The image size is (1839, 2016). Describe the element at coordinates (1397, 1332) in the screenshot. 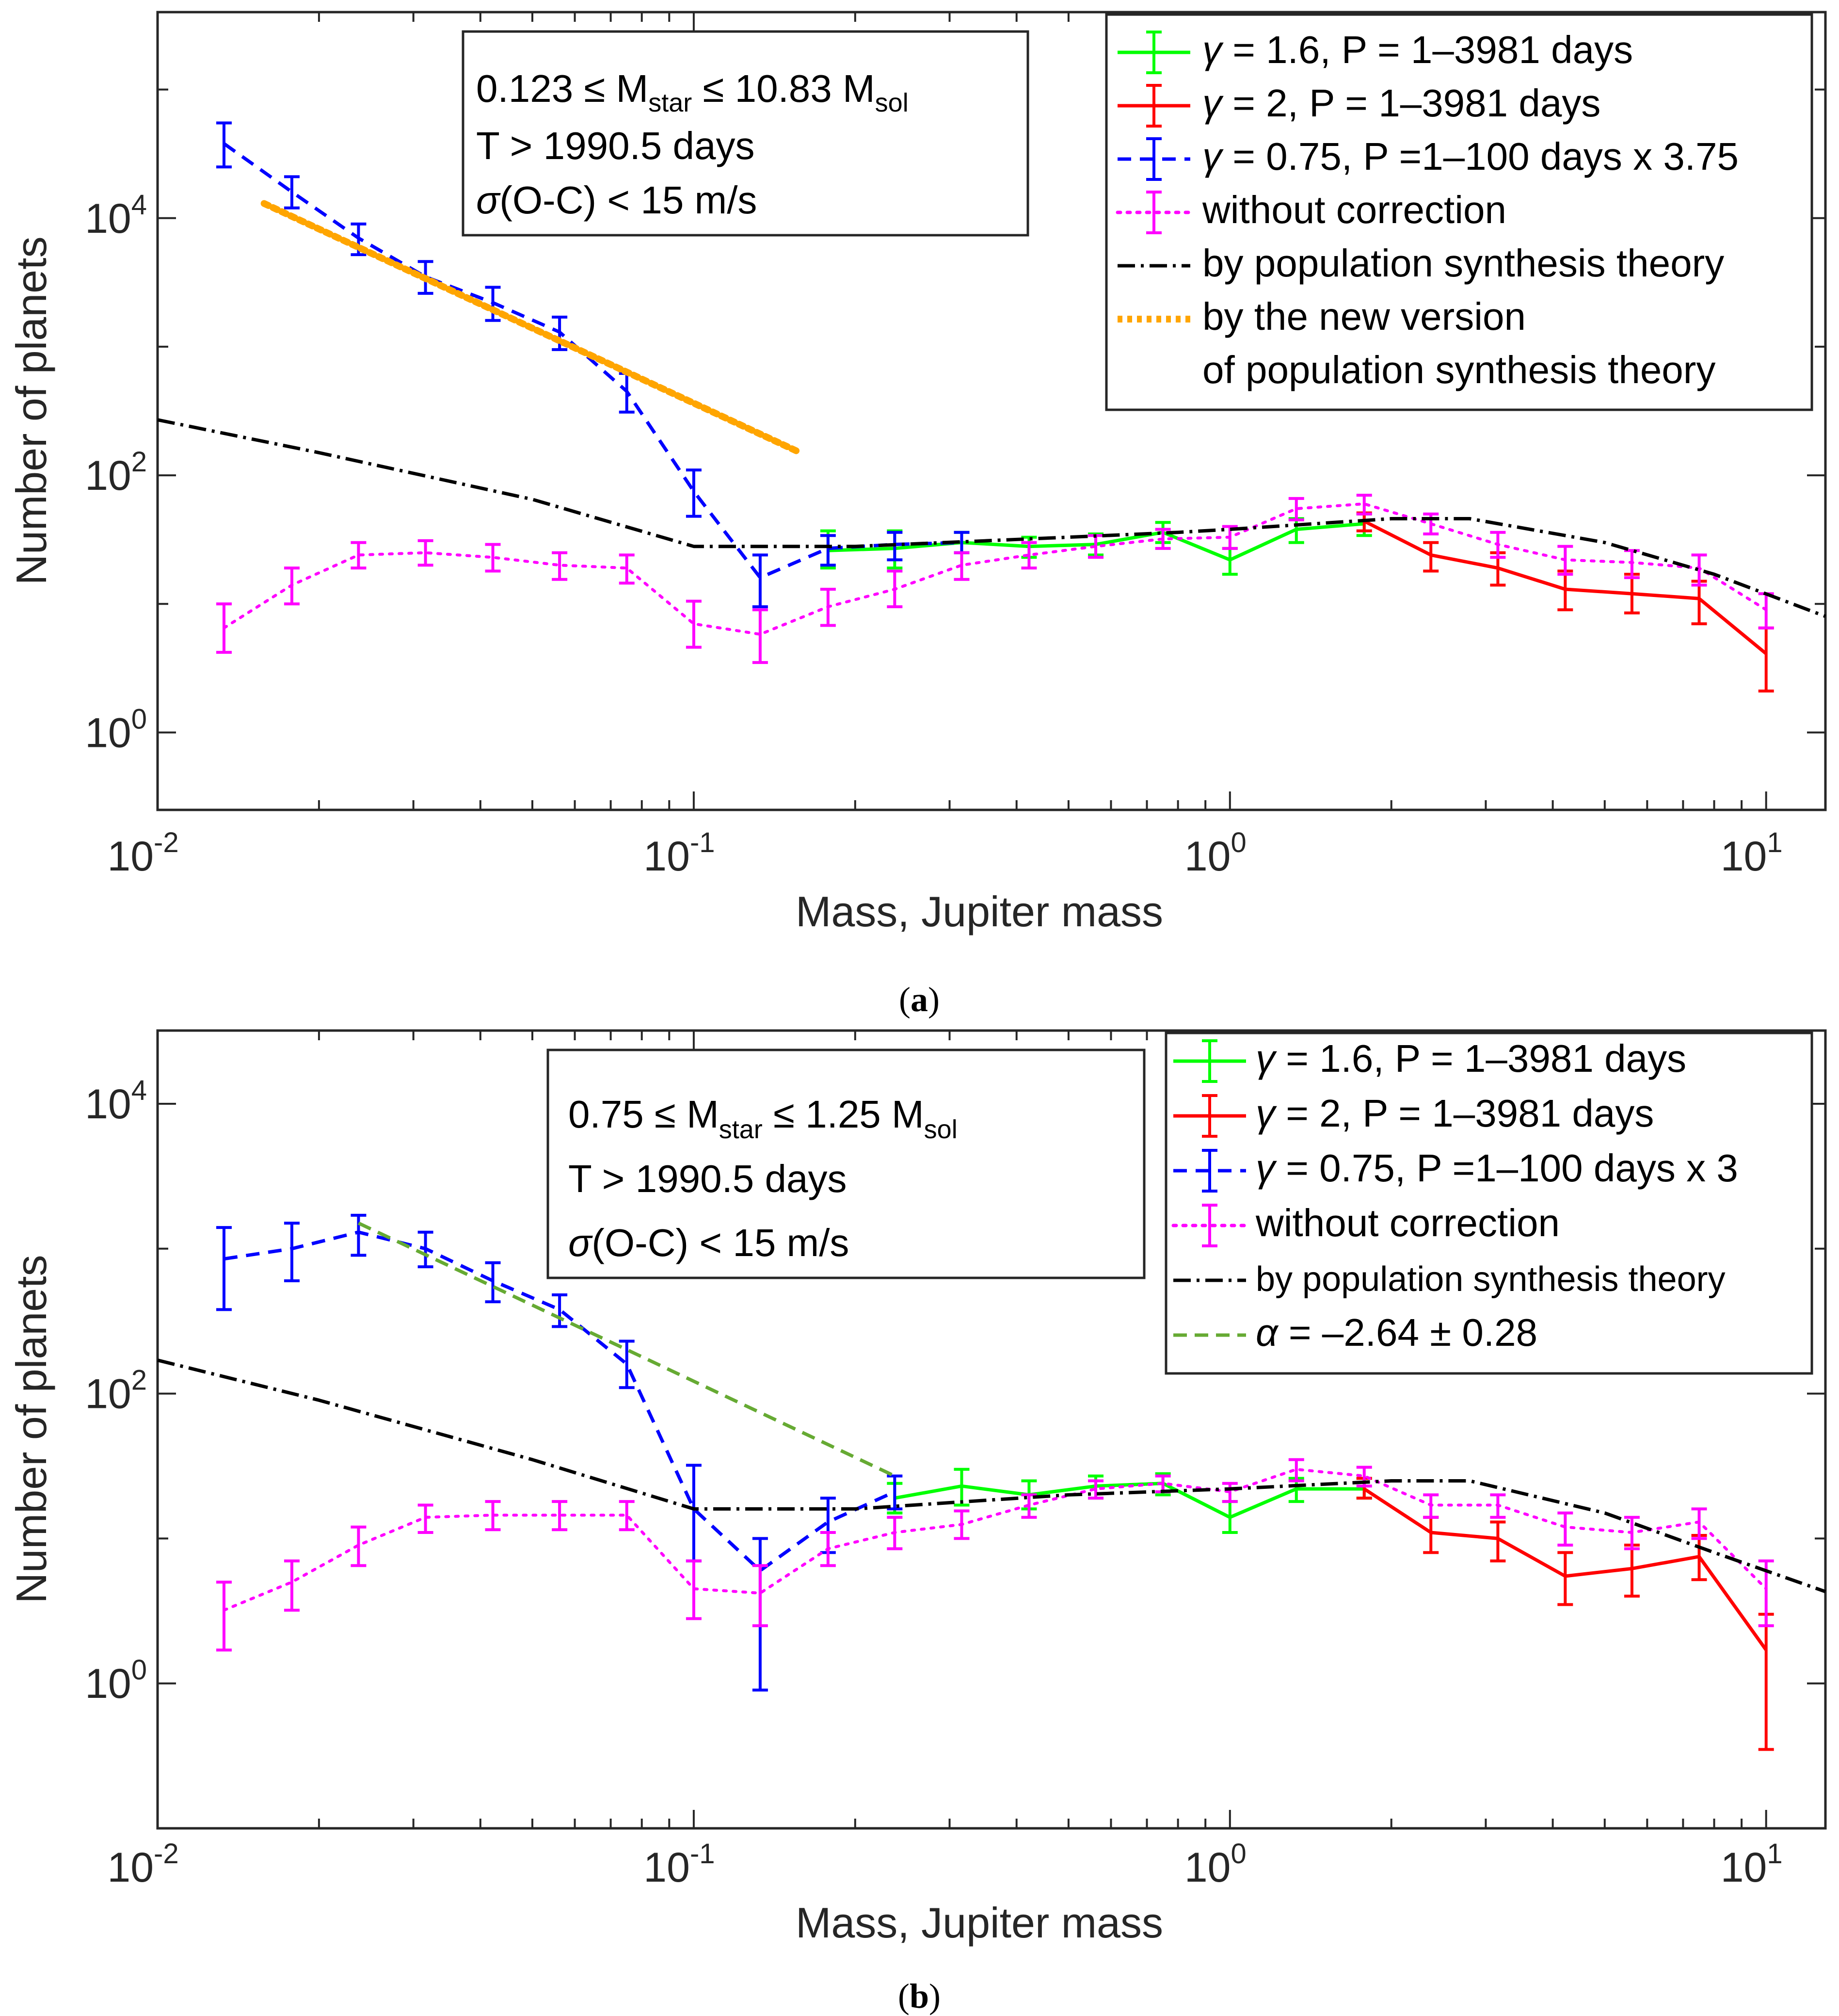

I see `legend-label: α = –2.64 ± 0.28` at that location.